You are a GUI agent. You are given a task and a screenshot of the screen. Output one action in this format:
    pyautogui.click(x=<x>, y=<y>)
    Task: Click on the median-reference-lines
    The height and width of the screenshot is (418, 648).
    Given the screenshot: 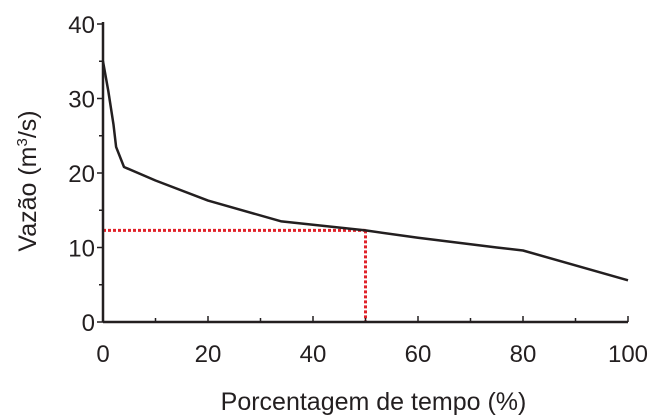 What is the action you would take?
    pyautogui.click(x=235, y=275)
    